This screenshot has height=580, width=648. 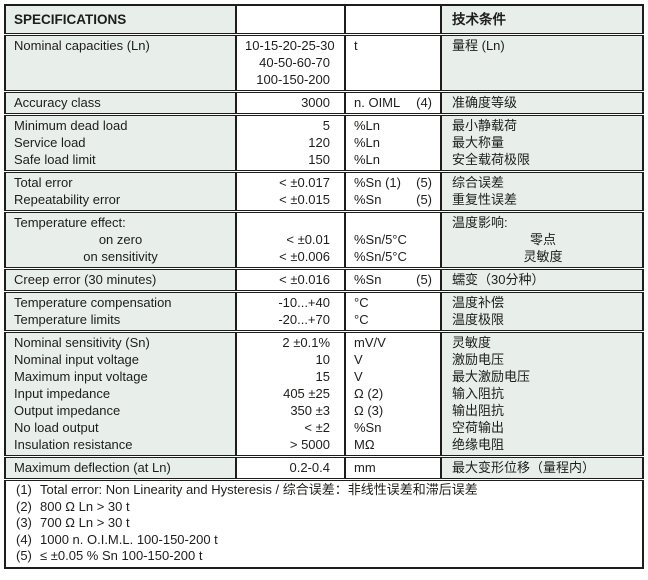 I want to click on spec-unit: mV/V, so click(x=393, y=341).